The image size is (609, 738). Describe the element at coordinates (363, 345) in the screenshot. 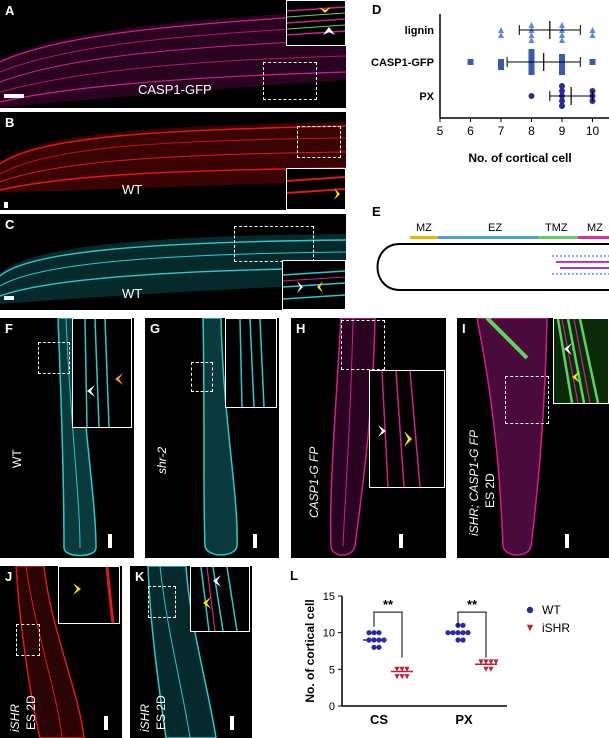

I see `roi-box-h` at that location.